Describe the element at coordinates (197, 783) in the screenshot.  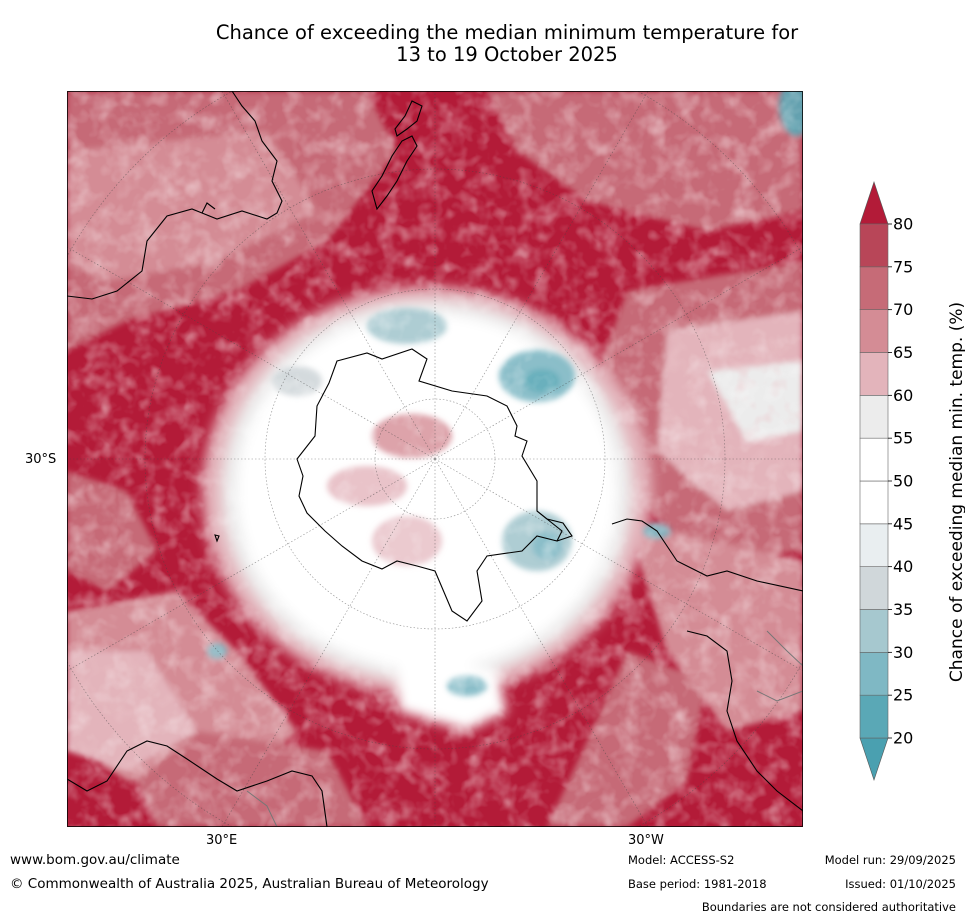
I see `africa-coast` at that location.